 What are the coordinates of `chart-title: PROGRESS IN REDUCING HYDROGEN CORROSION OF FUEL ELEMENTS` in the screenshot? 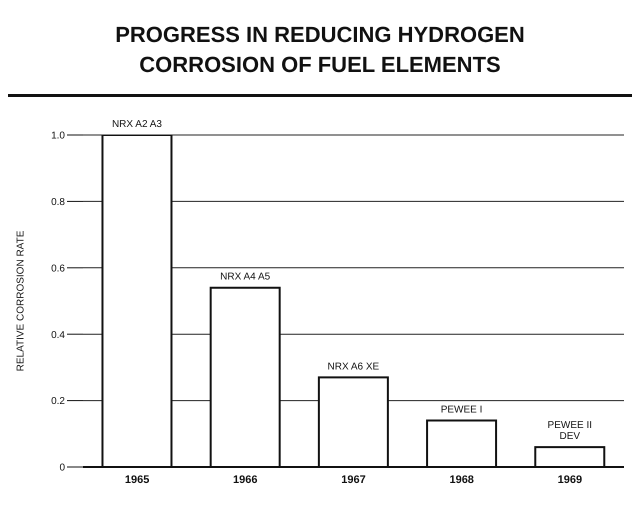 It's located at (320, 50).